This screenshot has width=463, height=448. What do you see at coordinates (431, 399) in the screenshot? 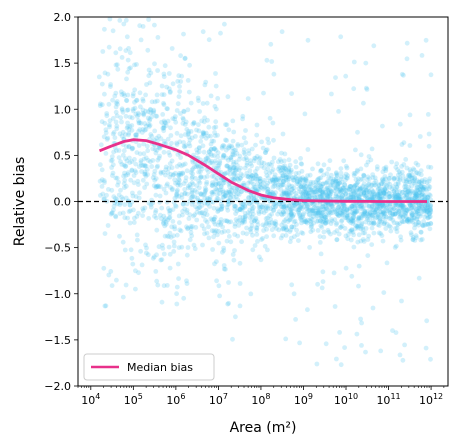
I see `x-tick-label: 1012` at bounding box center [431, 399].